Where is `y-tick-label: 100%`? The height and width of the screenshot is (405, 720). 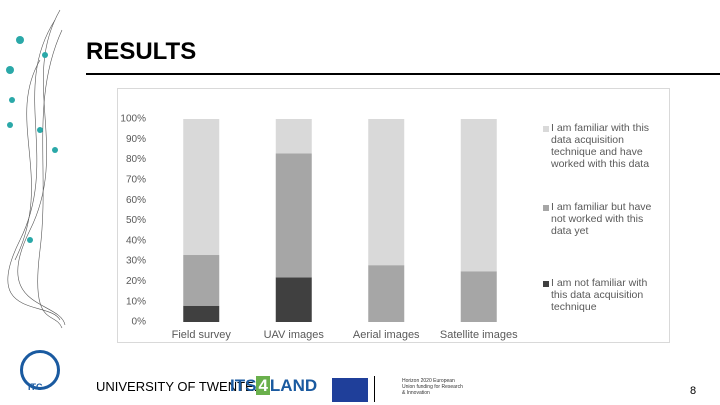 y-tick-label: 100% is located at coordinates (133, 119).